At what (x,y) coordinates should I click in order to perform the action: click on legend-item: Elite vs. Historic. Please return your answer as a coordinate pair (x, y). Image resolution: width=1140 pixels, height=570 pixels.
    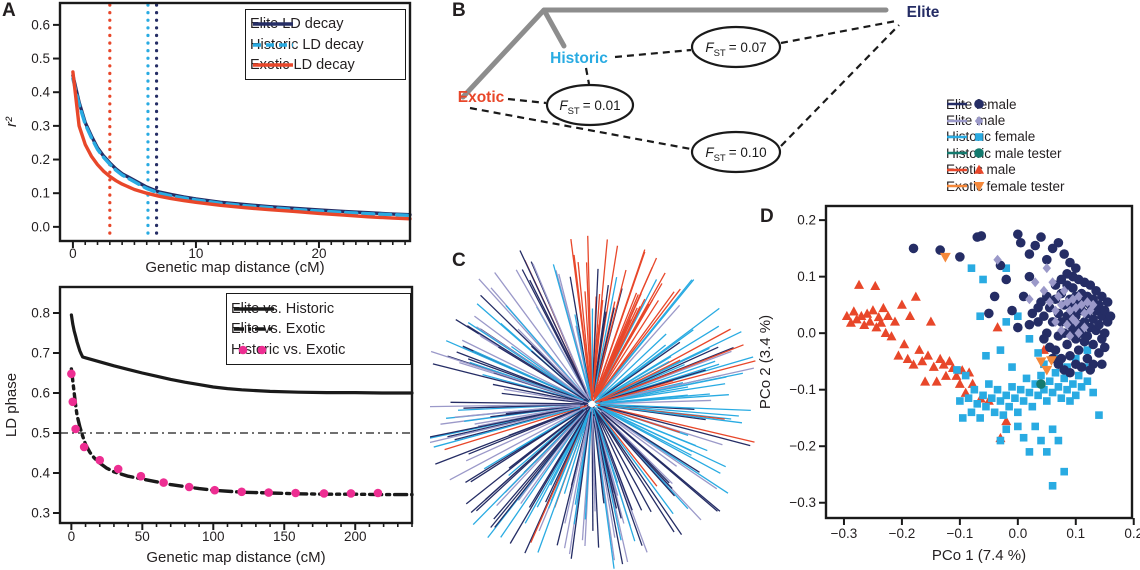
    Looking at the image, I should click on (318, 309).